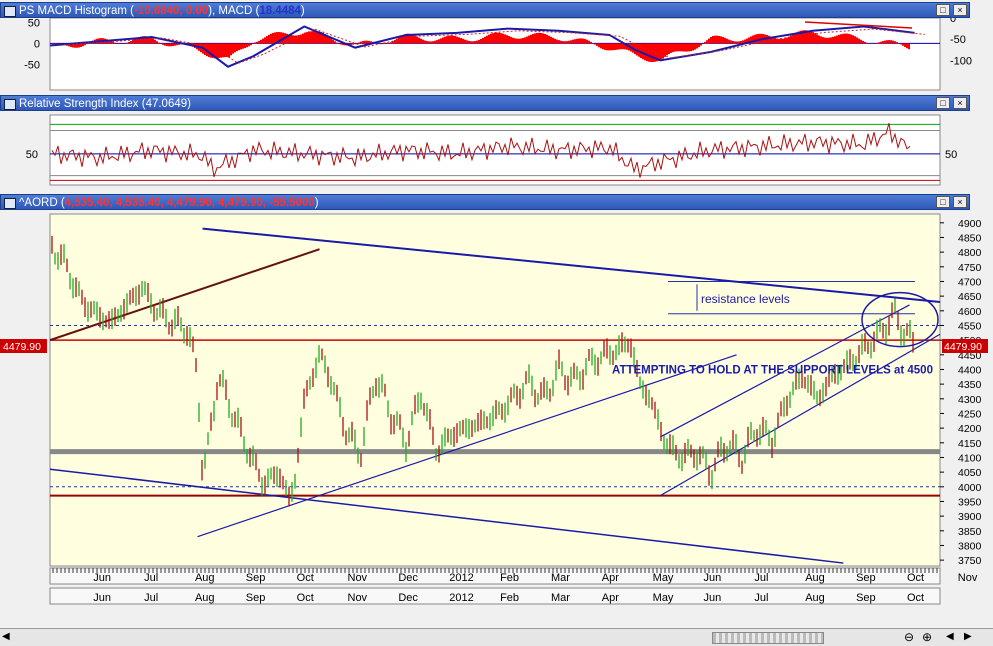 The width and height of the screenshot is (993, 646). Describe the element at coordinates (495, 150) in the screenshot. I see `rsi-plot-area` at that location.